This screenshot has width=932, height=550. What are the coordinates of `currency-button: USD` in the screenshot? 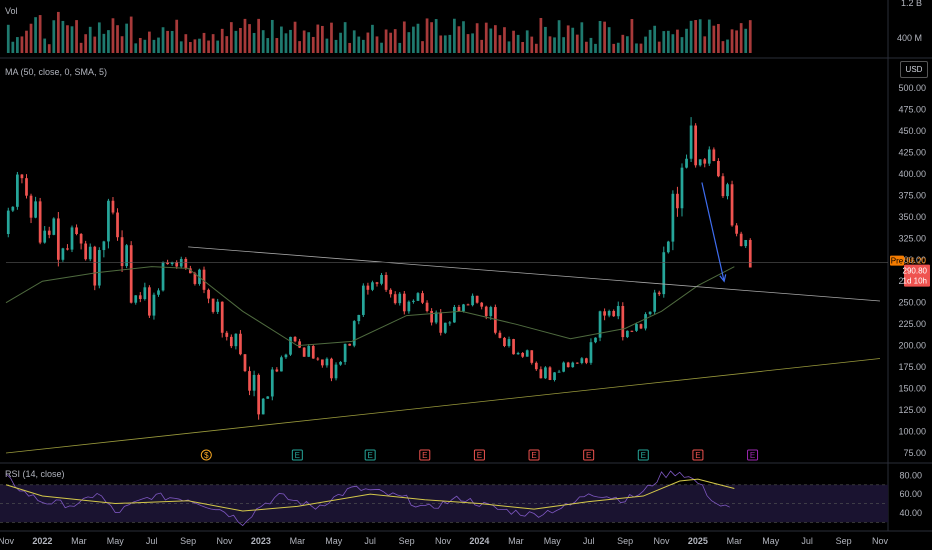 It's located at (914, 69).